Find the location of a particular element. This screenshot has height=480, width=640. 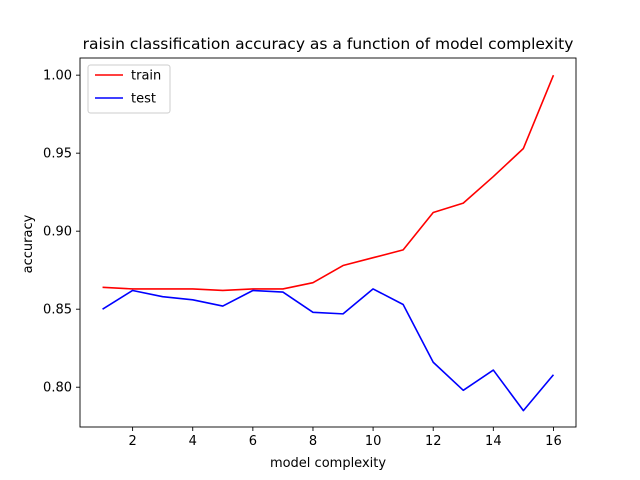

y-tick-label: 0.90 is located at coordinates (57, 232).